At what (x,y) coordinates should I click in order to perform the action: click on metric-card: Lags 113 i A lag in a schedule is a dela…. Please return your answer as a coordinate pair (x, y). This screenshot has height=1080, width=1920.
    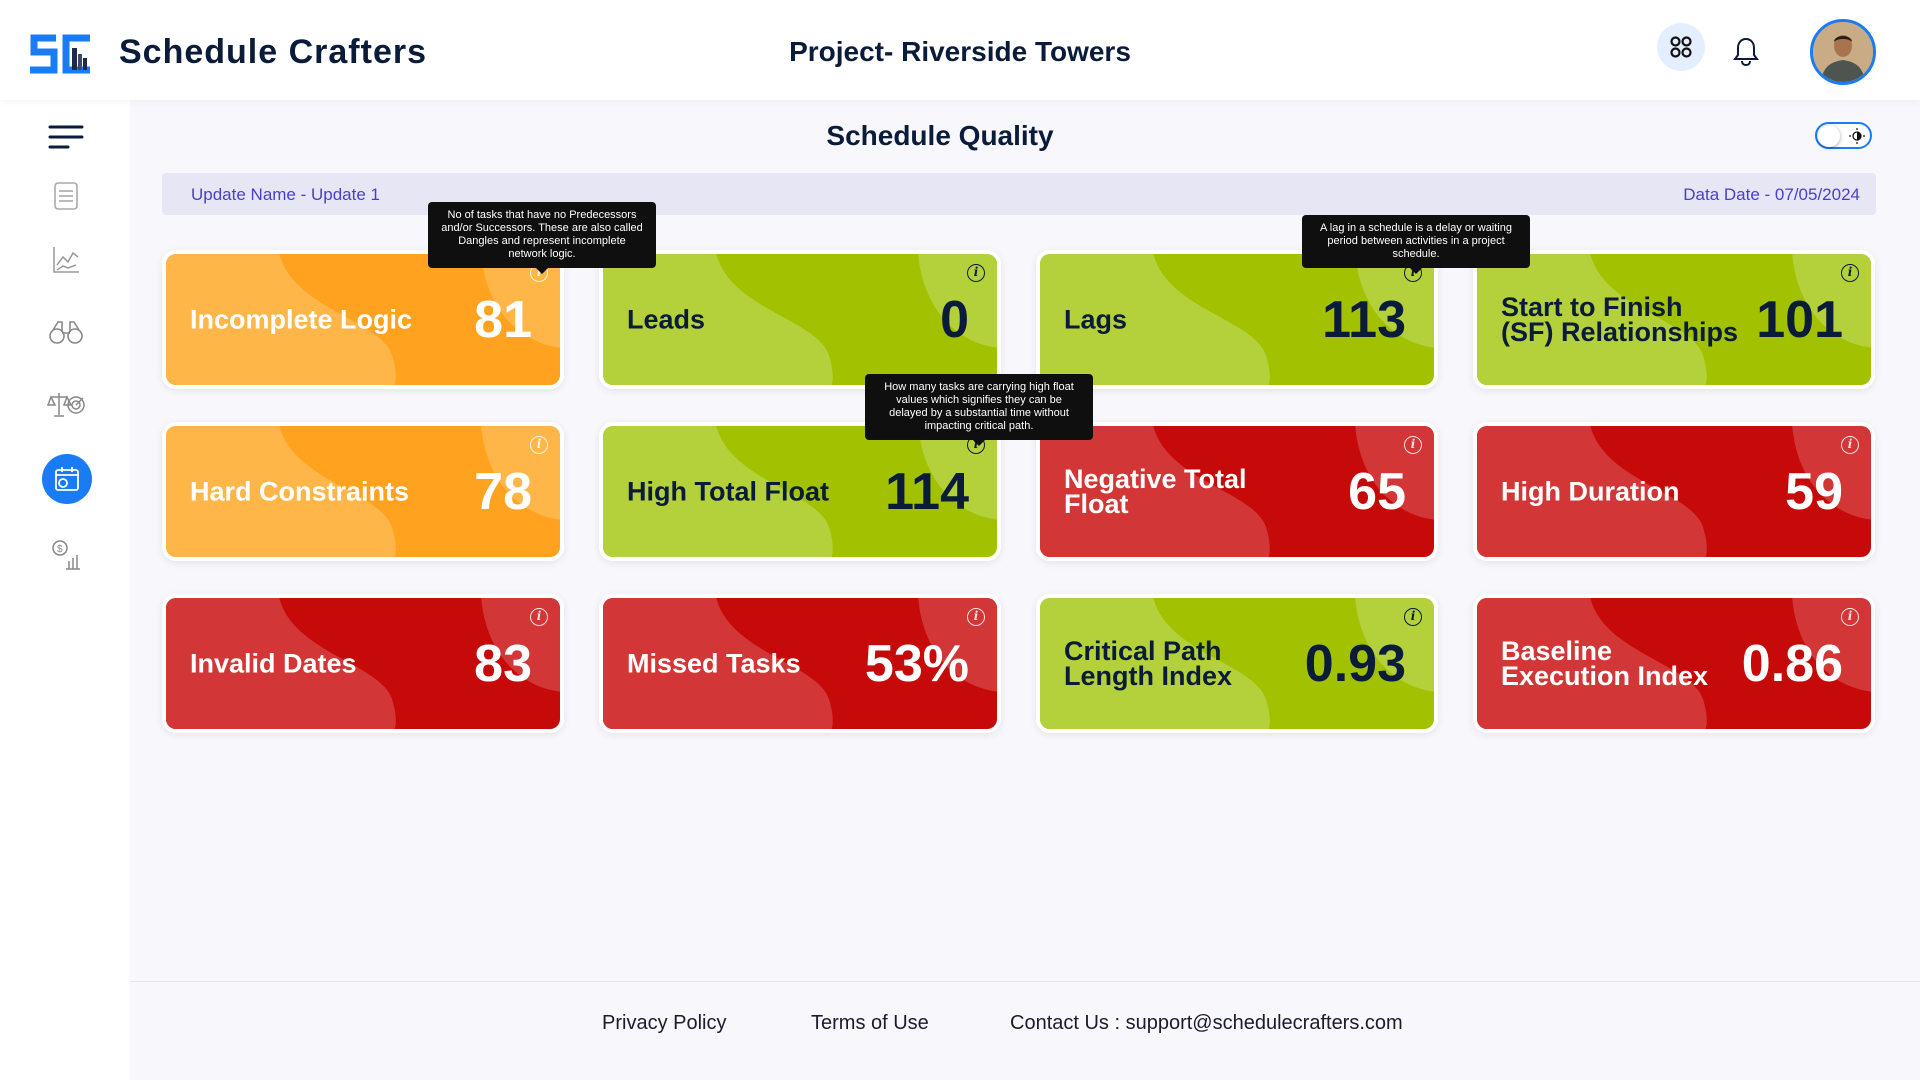
    Looking at the image, I should click on (1283, 302).